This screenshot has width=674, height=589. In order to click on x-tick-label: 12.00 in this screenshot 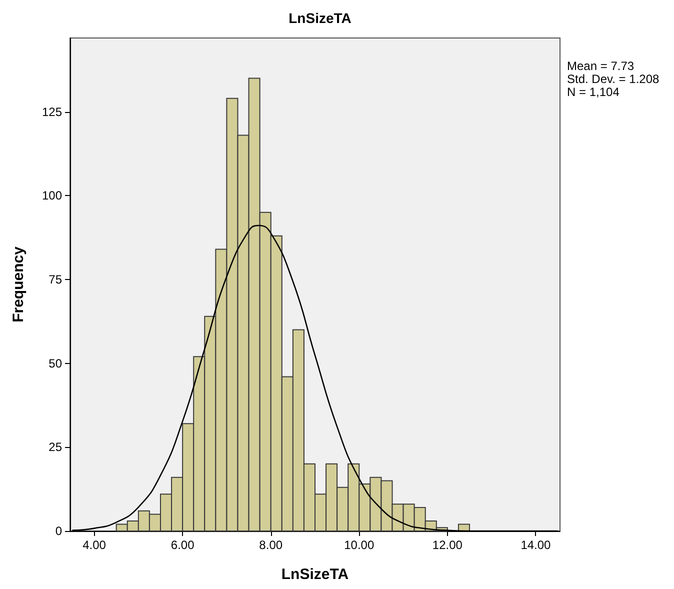, I will do `click(447, 545)`.